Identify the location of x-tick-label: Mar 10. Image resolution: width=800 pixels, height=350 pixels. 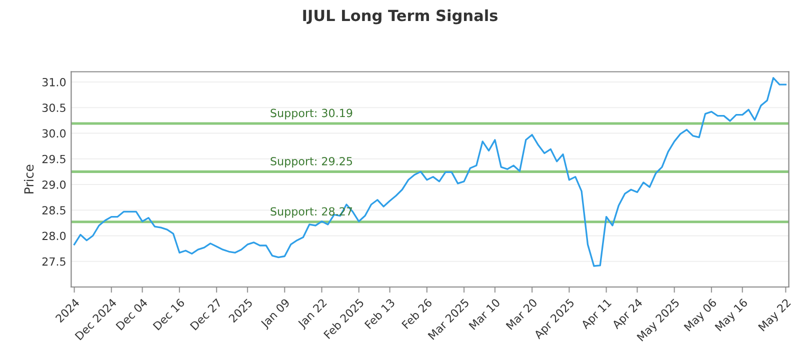
(484, 314).